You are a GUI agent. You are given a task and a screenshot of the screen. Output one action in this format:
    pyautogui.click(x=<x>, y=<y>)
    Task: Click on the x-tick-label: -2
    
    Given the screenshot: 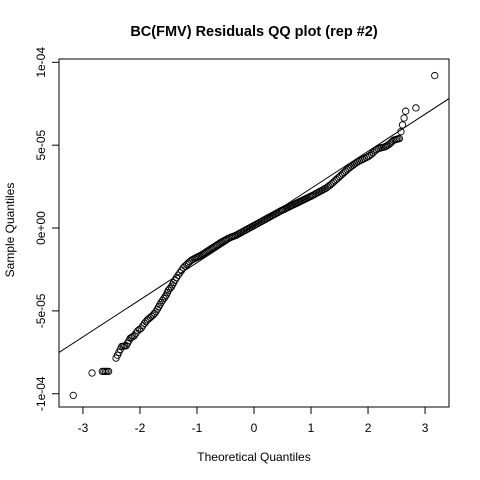 What is the action you would take?
    pyautogui.click(x=140, y=428)
    